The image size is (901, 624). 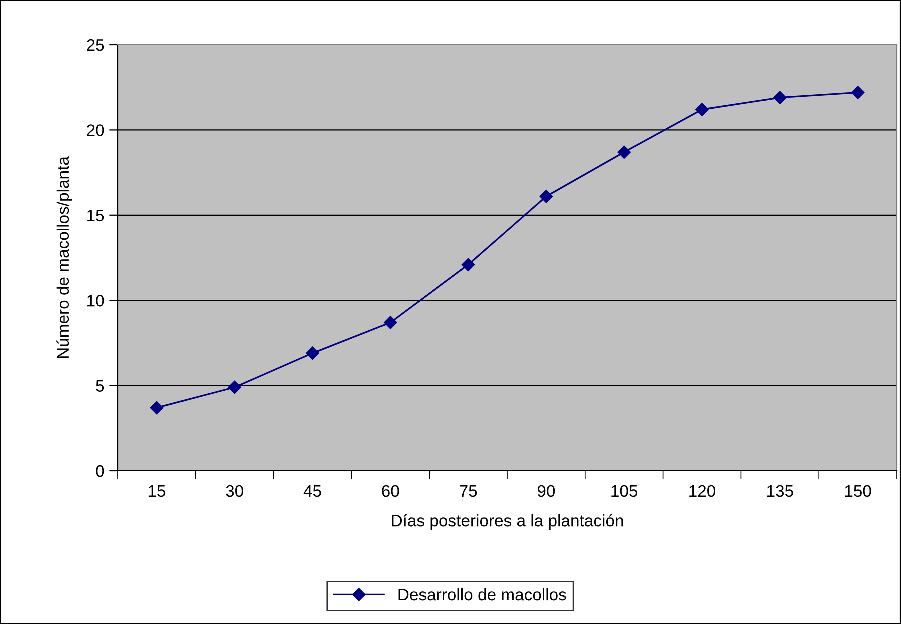 I want to click on y-tick-label: 0, so click(x=100, y=471).